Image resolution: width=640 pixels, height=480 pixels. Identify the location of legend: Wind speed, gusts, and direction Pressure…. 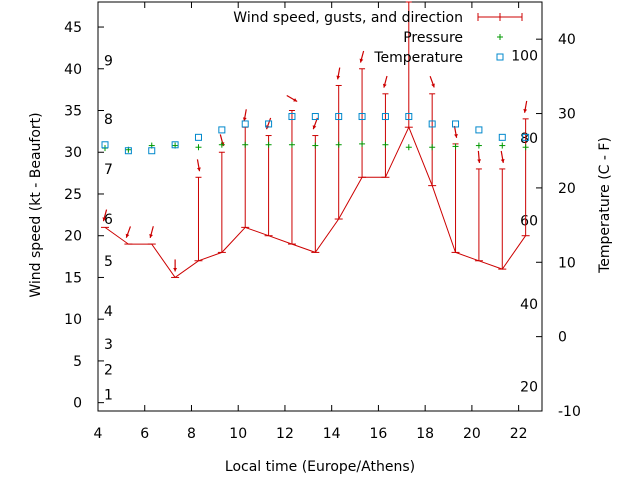
(378, 38).